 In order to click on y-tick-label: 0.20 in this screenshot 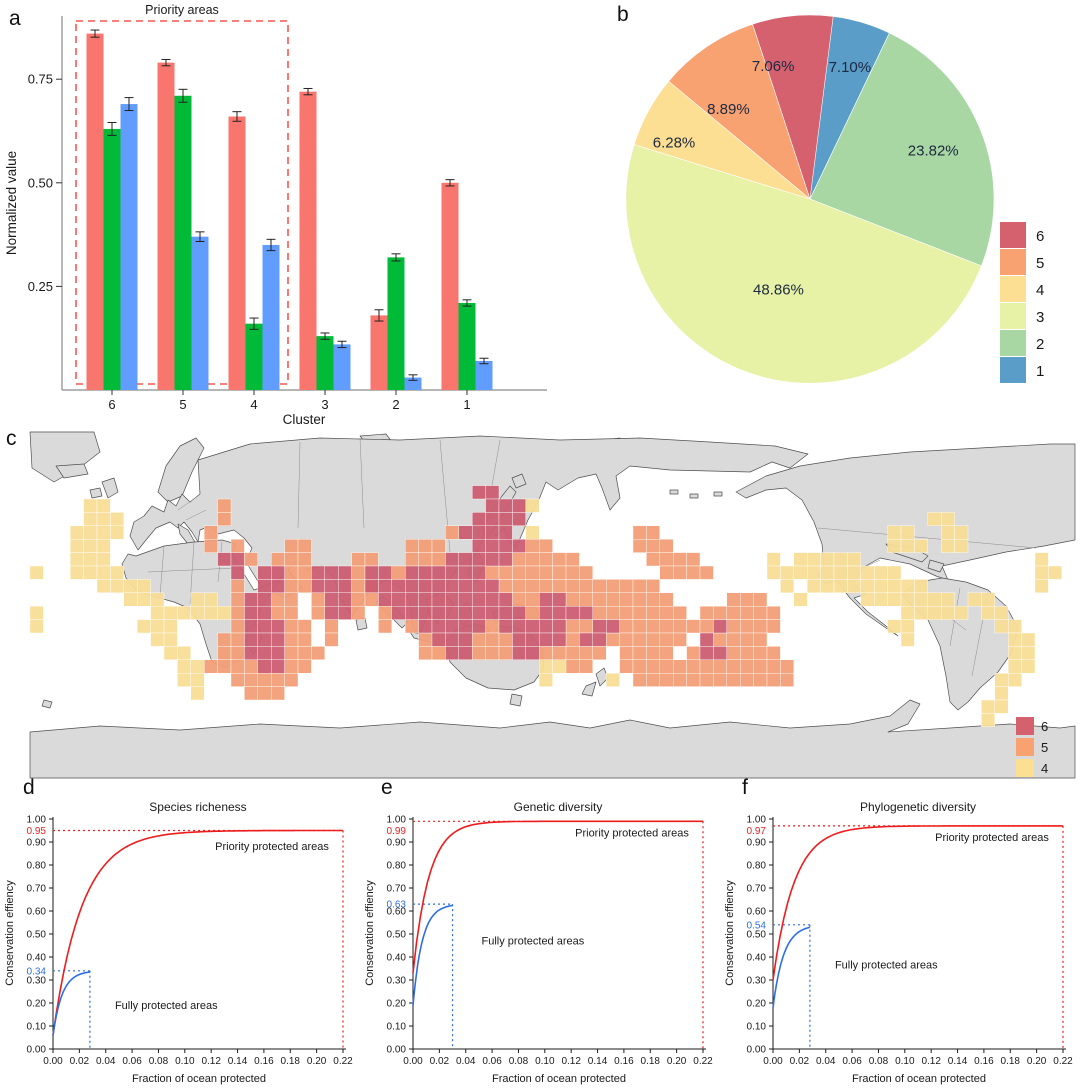, I will do `click(397, 1004)`.